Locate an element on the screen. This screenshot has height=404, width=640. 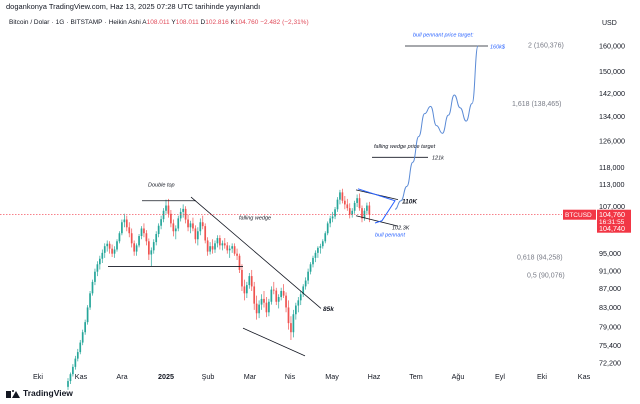
symbol-chart-style: Heikin Ashi is located at coordinates (124, 22).